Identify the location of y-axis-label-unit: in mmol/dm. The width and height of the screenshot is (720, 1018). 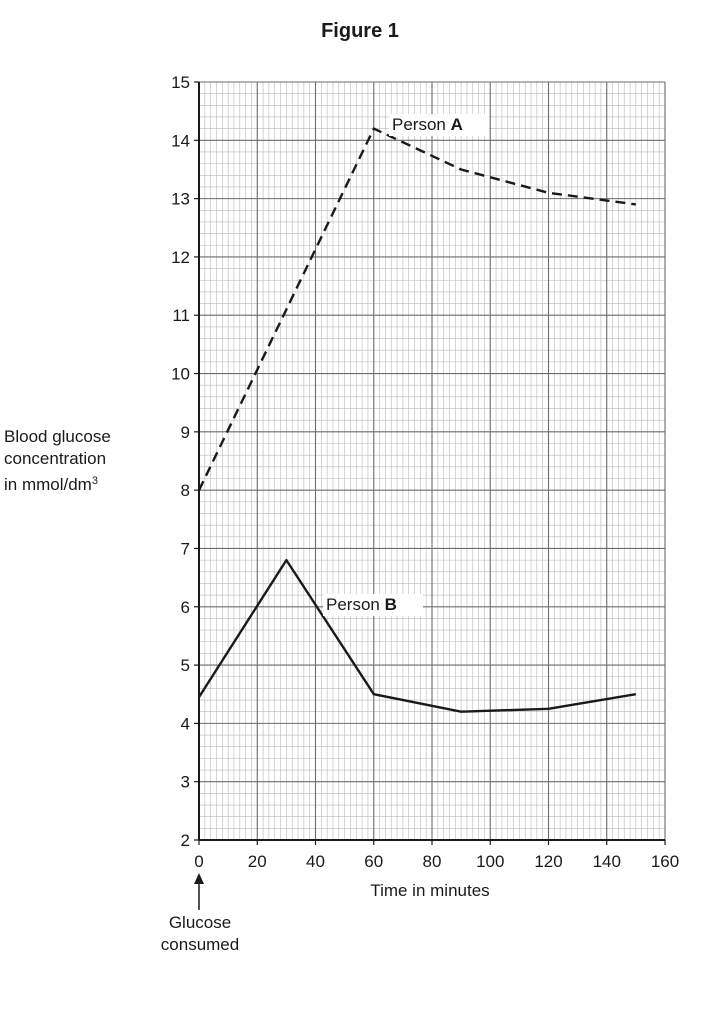
(48, 484).